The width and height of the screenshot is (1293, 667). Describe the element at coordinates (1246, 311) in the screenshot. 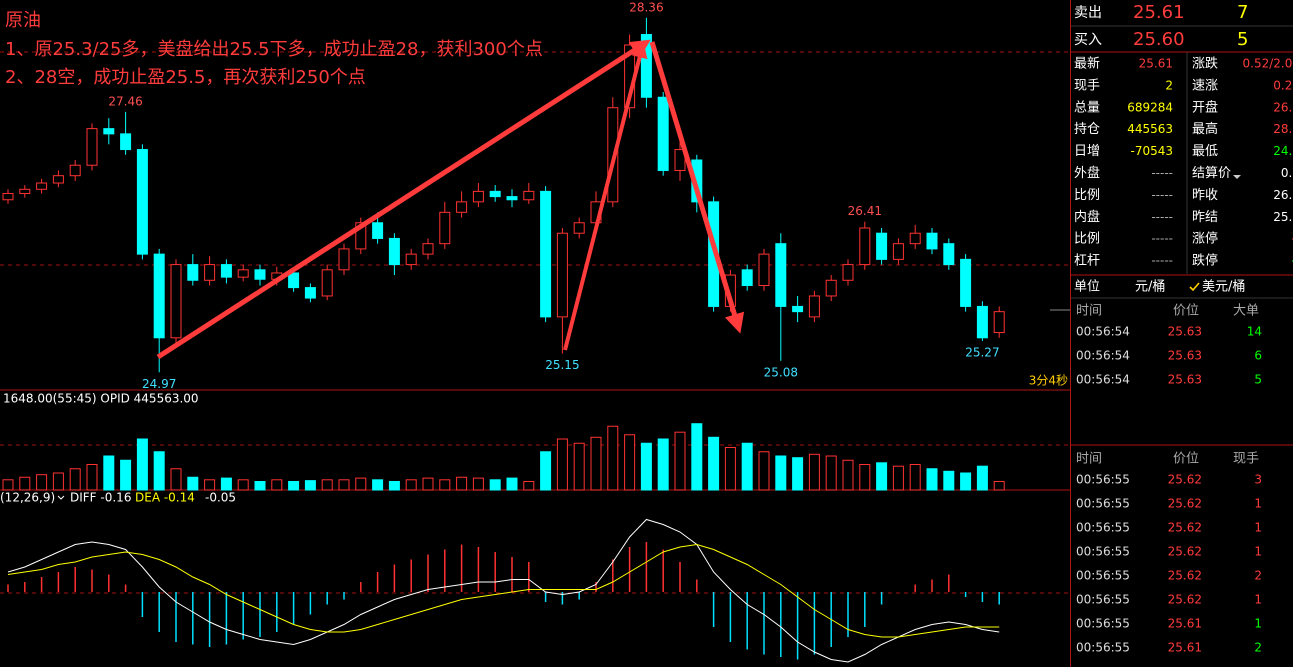

I see `column-header: 大单` at that location.